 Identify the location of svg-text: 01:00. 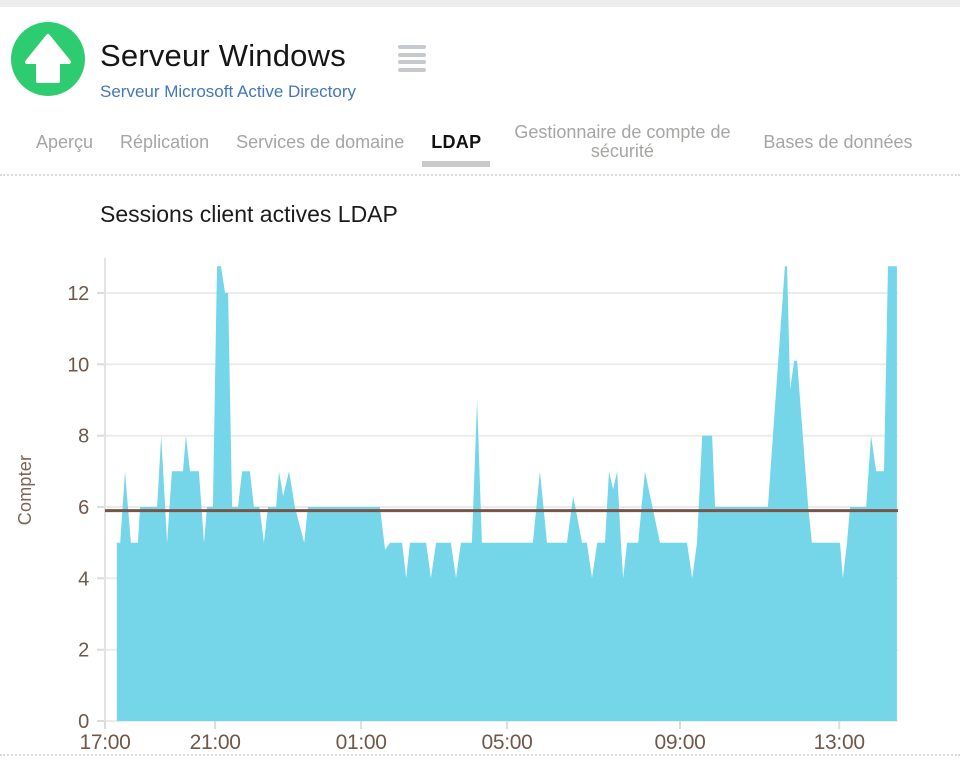
(361, 742).